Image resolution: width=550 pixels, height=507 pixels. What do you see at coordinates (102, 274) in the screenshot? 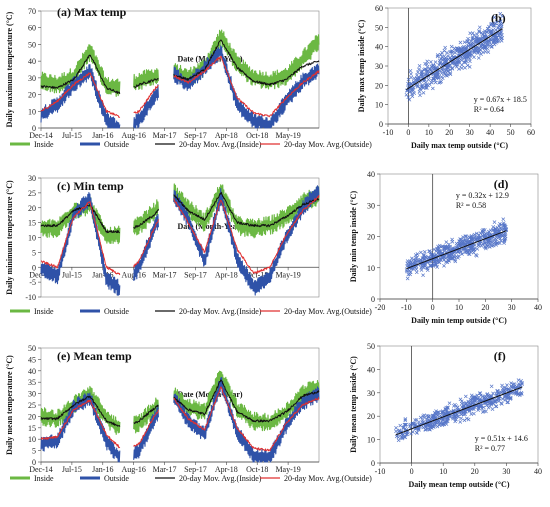
I see `panel-c-x-tick-label: Jan-16` at bounding box center [102, 274].